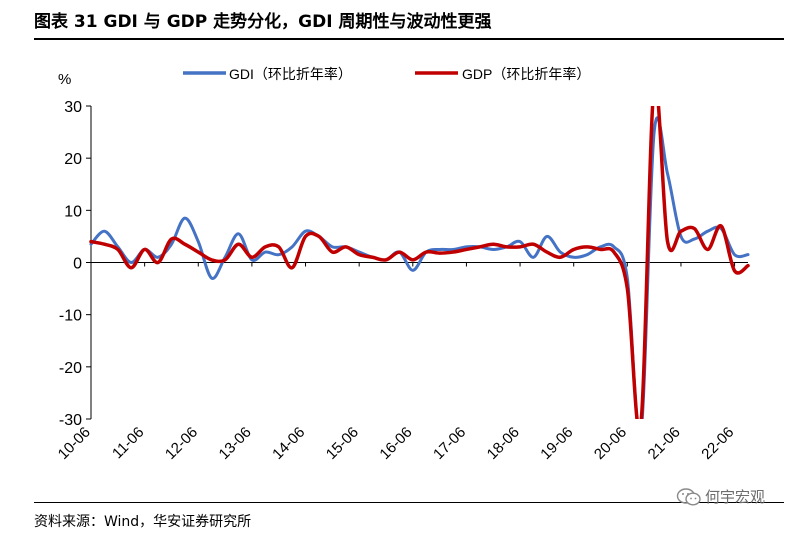  Describe the element at coordinates (503, 443) in the screenshot. I see `x-tick-label: 18-06` at that location.